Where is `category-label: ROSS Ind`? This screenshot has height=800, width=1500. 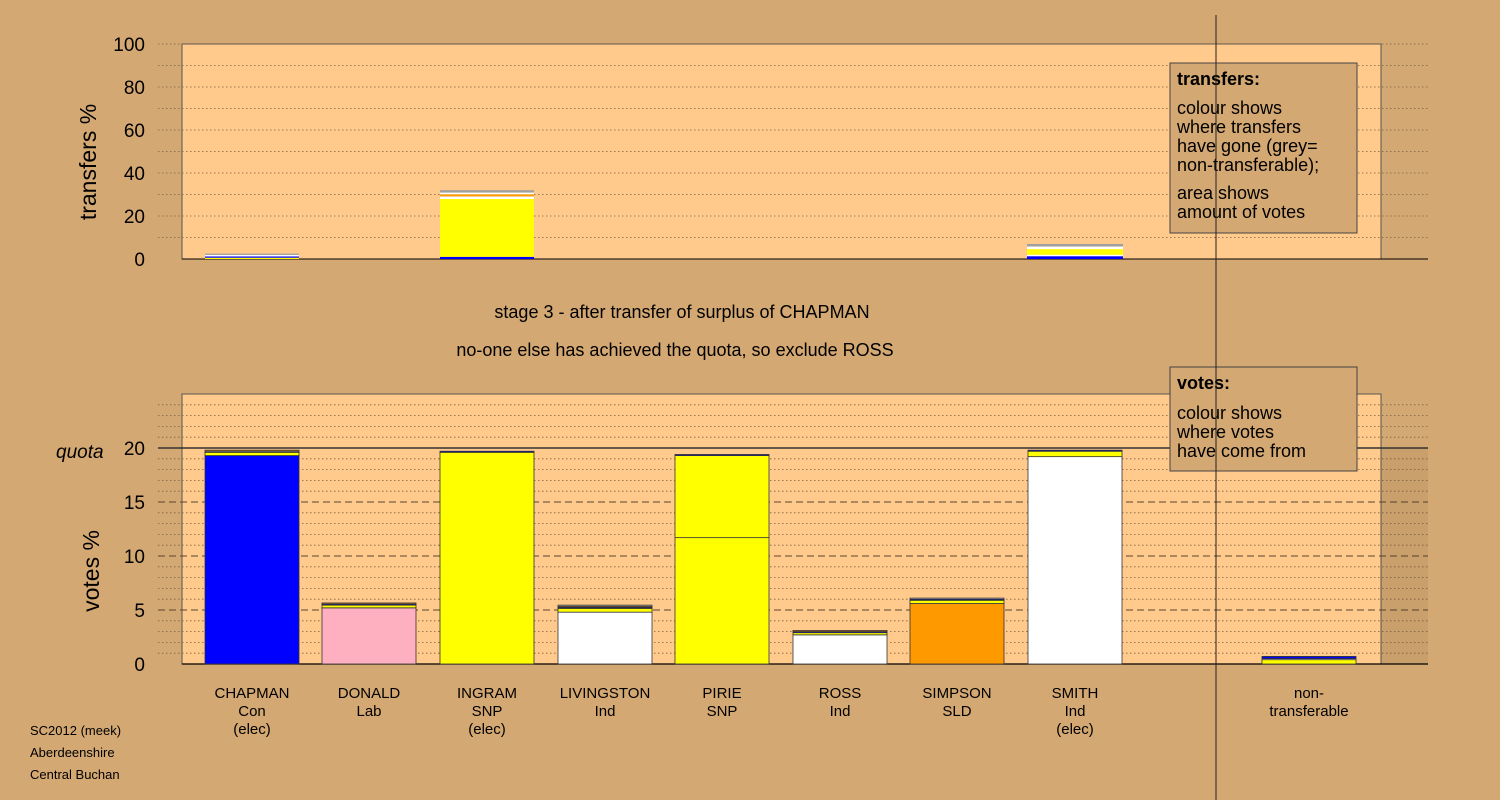
category-label: ROSS Ind is located at coordinates (840, 702).